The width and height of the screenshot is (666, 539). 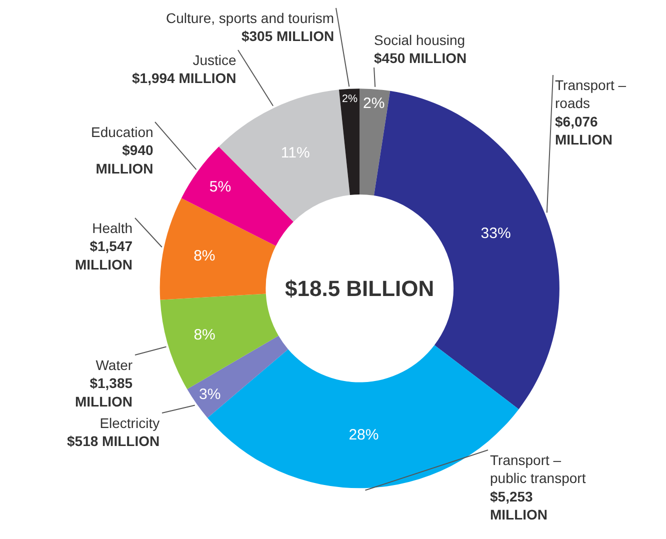 I want to click on data-label: $305 MILLION, so click(x=287, y=36).